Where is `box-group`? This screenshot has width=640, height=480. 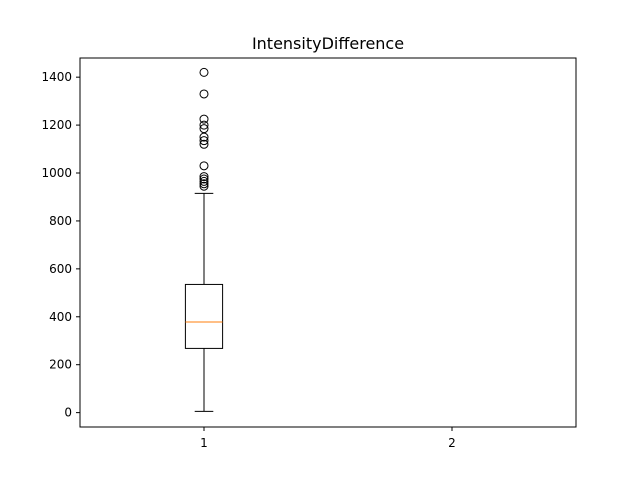 box-group is located at coordinates (204, 239).